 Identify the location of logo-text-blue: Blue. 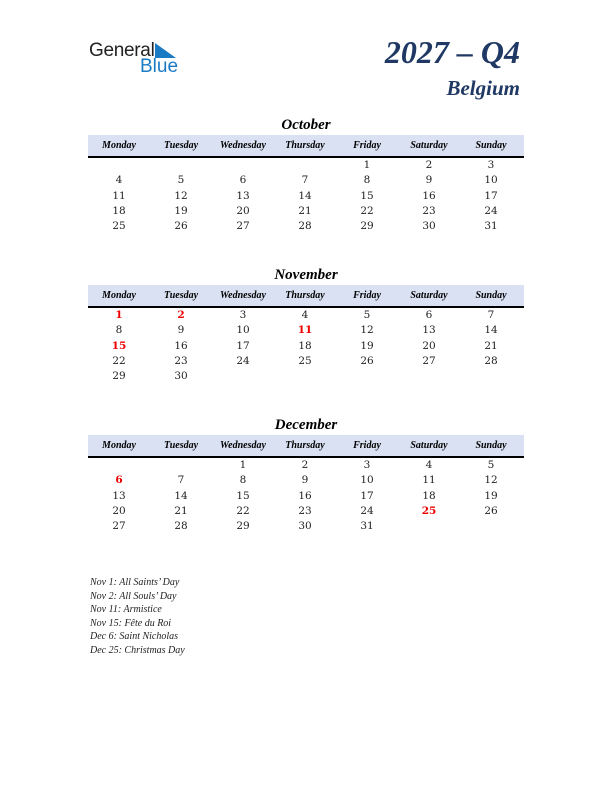
(159, 66).